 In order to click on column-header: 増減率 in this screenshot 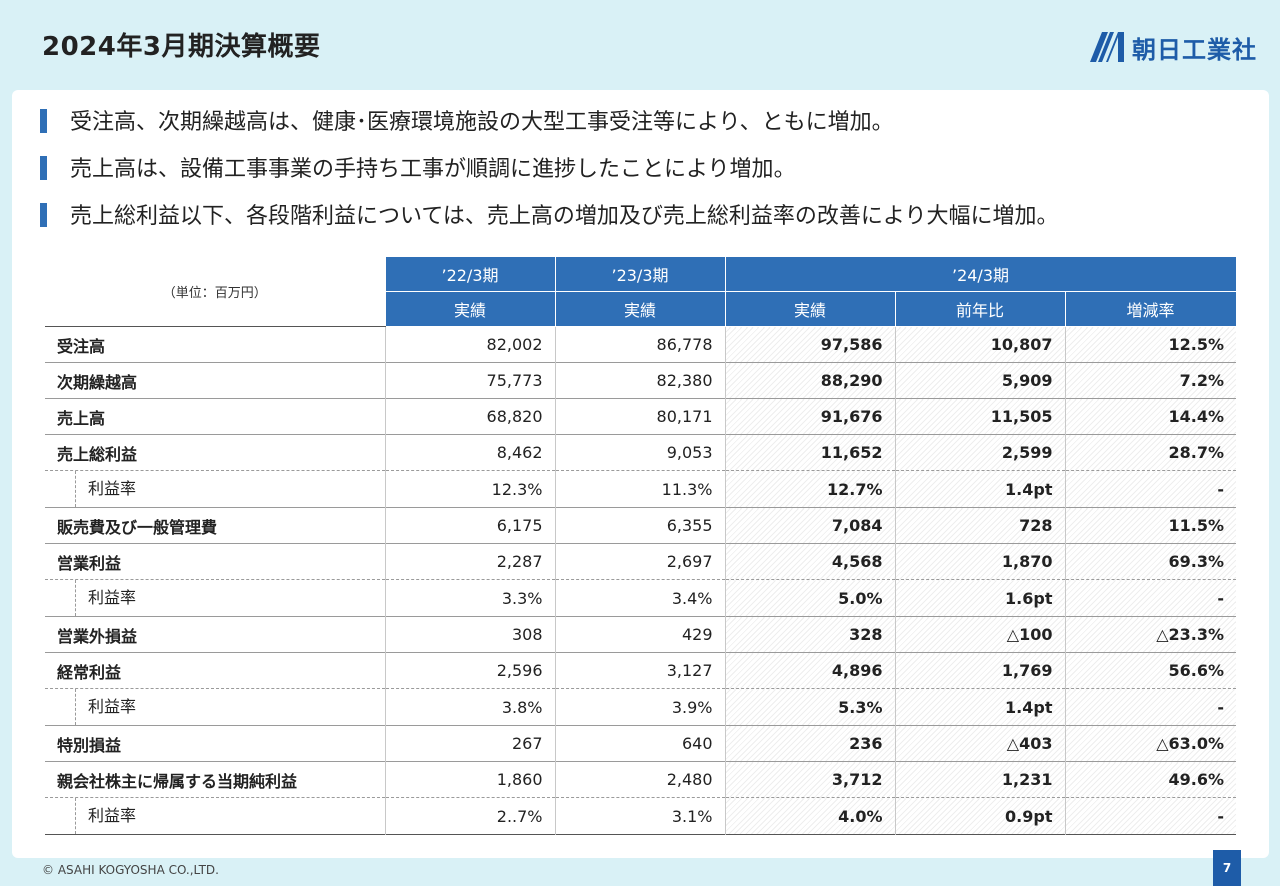, I will do `click(1150, 309)`.